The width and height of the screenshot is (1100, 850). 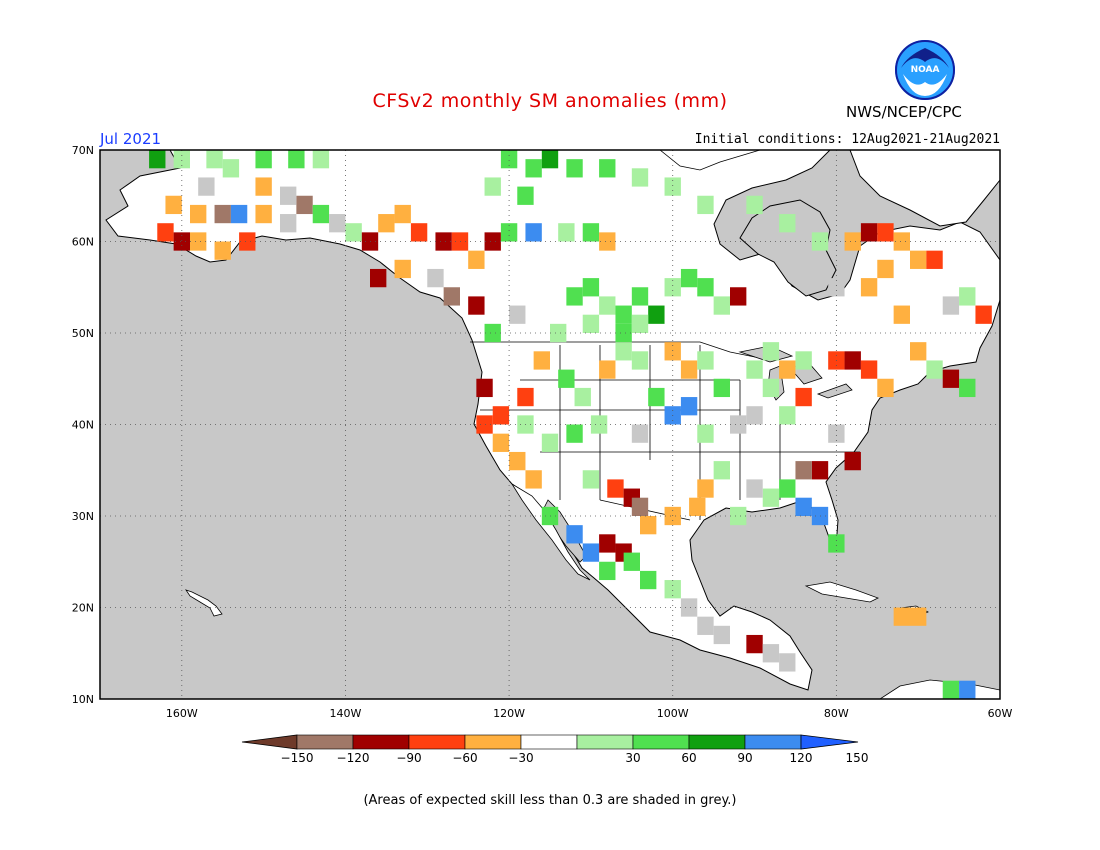 What do you see at coordinates (346, 713) in the screenshot?
I see `lon-tick-label: 140W` at bounding box center [346, 713].